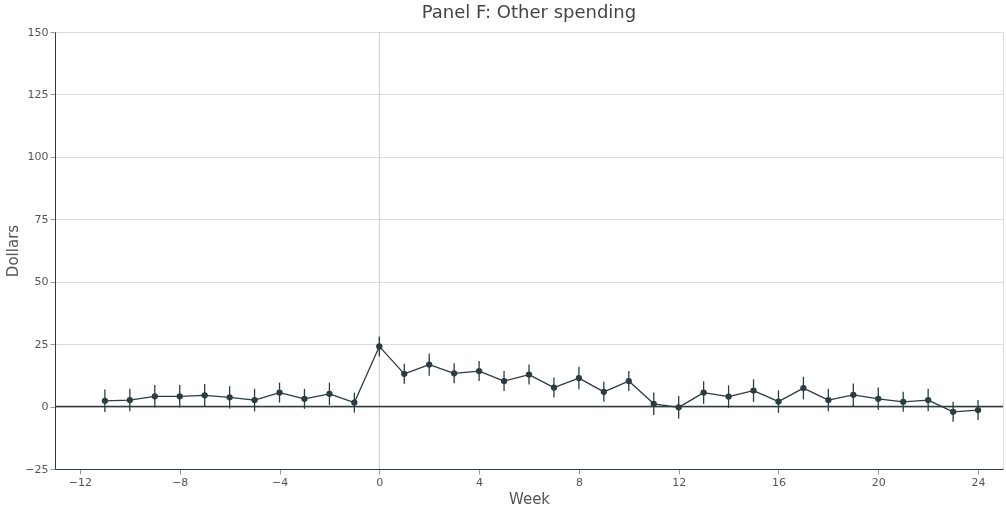  I want to click on x-tick-label: −4, so click(280, 482).